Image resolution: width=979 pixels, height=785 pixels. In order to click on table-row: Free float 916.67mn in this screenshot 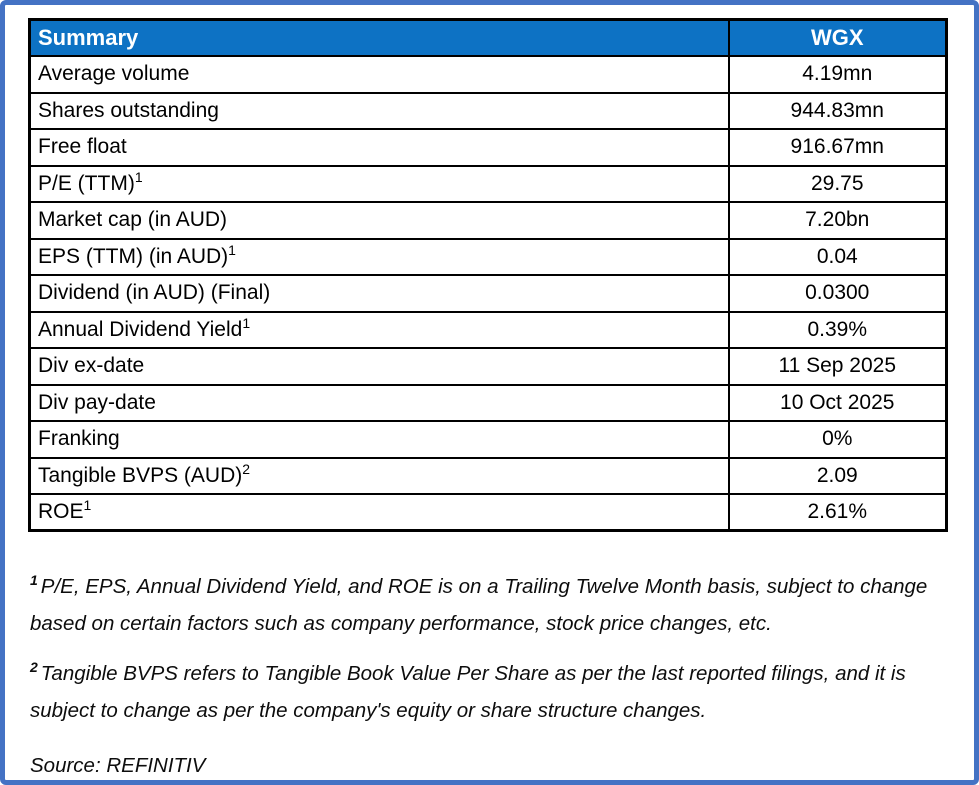, I will do `click(488, 147)`.